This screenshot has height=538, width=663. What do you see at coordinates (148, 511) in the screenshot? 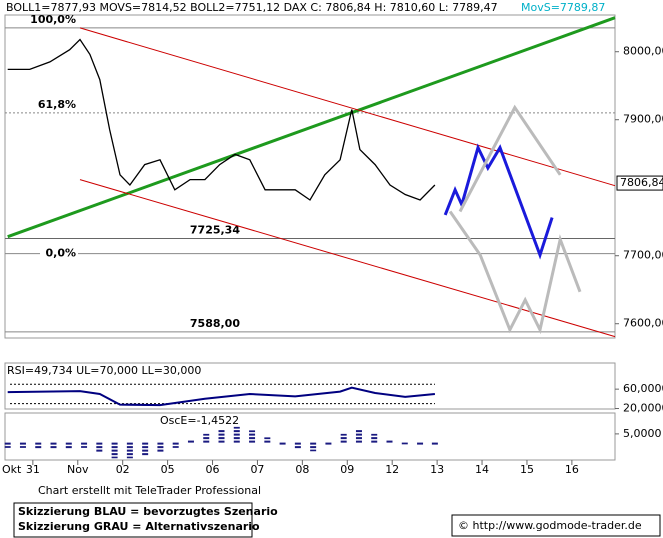
I see `legend-blue: Skizzierung BLAU = bevorzugtes Szenario` at bounding box center [148, 511].